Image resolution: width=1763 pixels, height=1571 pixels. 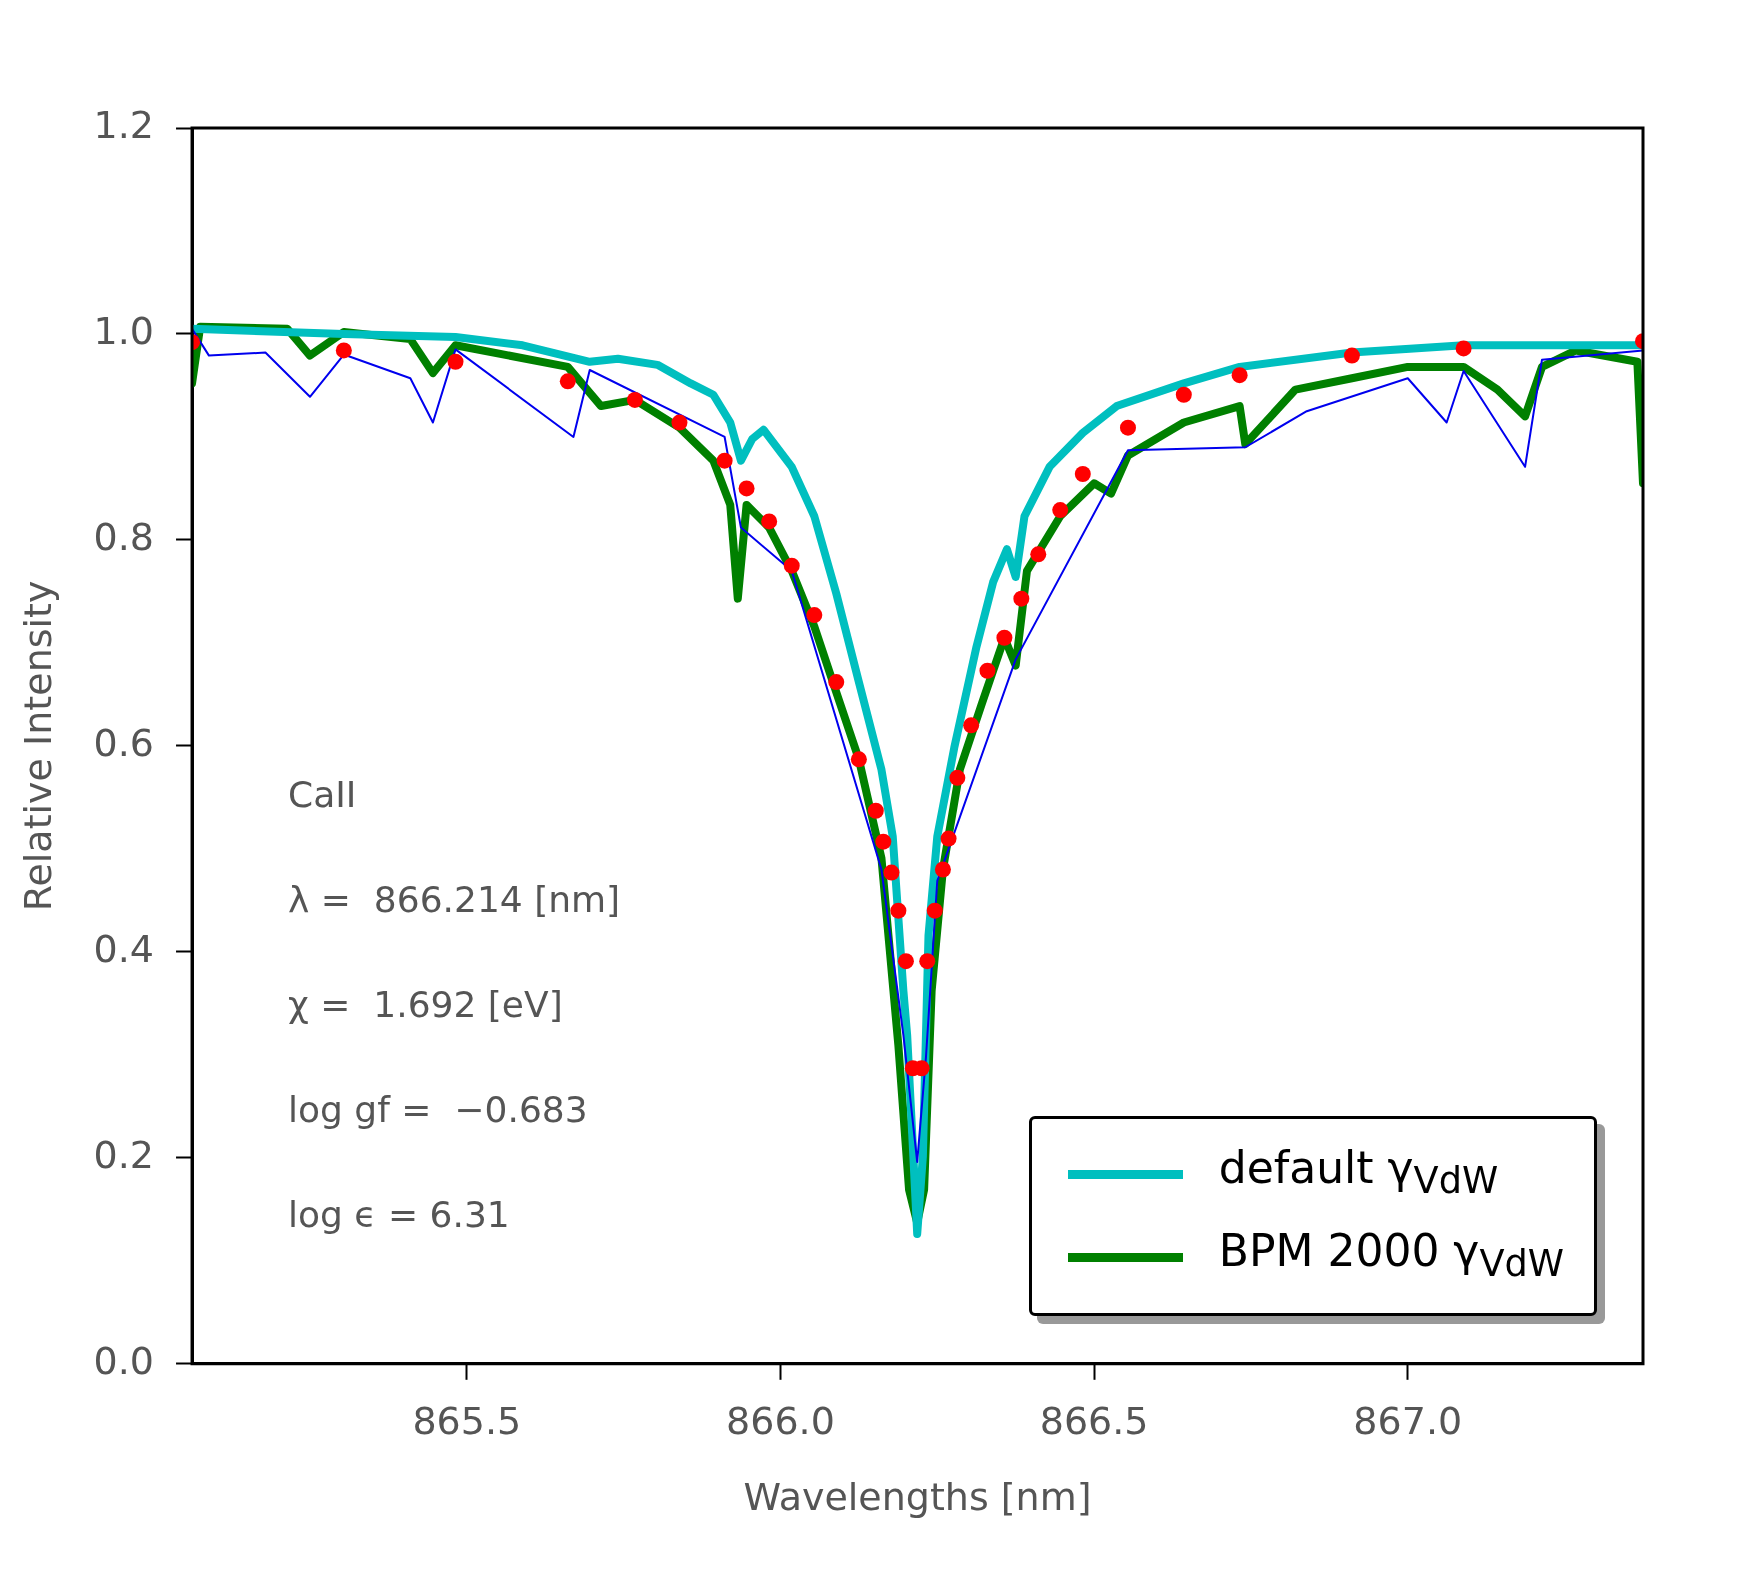 I want to click on y-tick-label: 0.2, so click(x=124, y=1154).